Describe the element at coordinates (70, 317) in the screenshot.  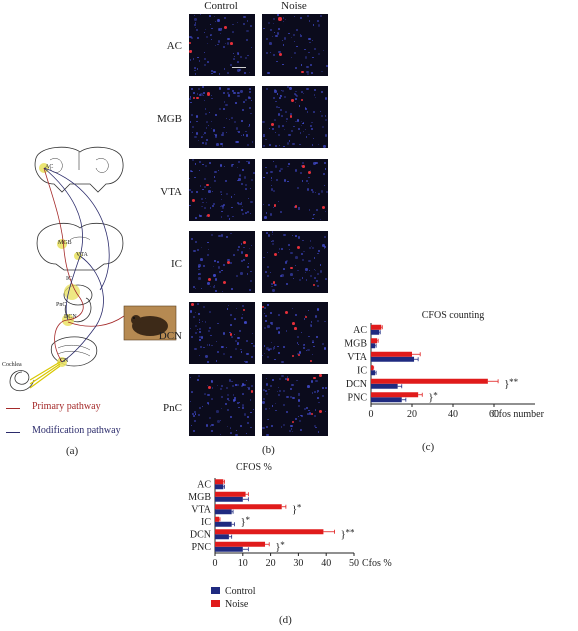
I see `brain-label-dcn: DCN` at that location.